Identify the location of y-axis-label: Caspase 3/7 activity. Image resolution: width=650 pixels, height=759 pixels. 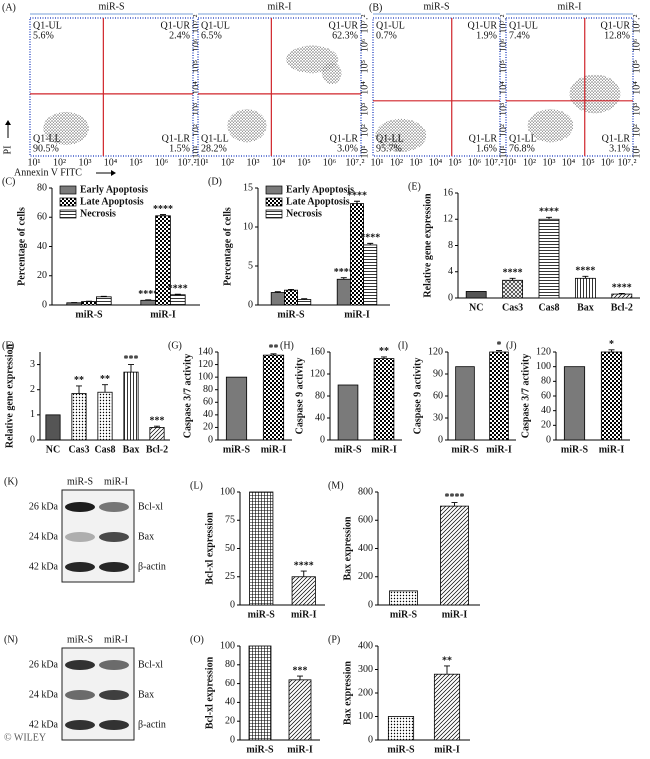
(187, 396).